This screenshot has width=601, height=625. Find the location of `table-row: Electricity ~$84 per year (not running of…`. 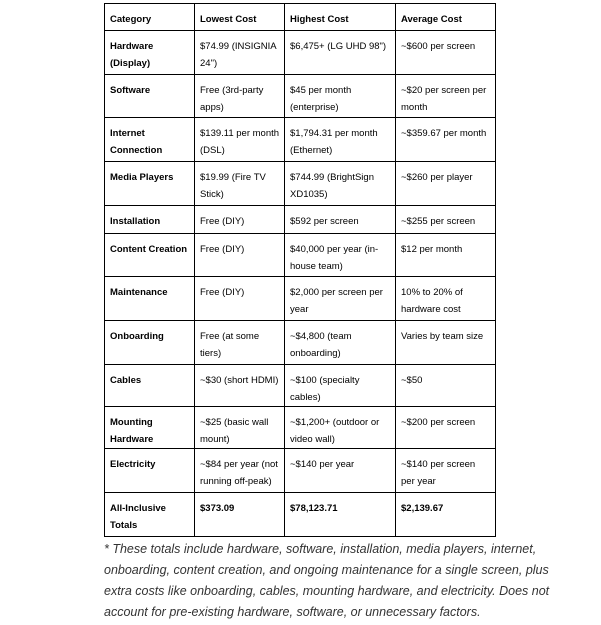

table-row: Electricity ~$84 per year (not running of… is located at coordinates (300, 470).